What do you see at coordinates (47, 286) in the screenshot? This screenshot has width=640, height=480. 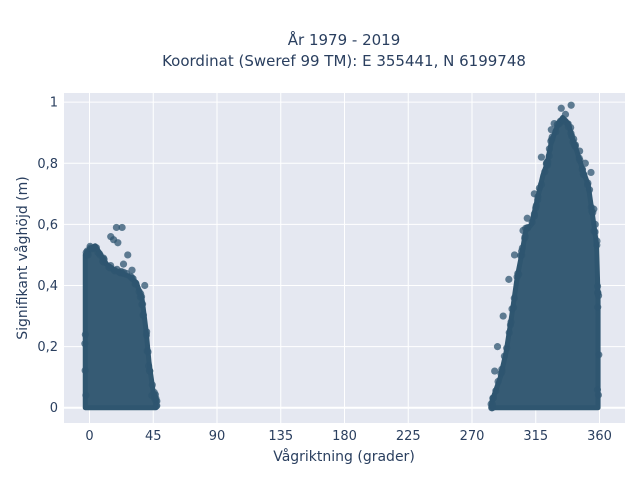 I see `y-tick-label: 0,4` at bounding box center [47, 286].